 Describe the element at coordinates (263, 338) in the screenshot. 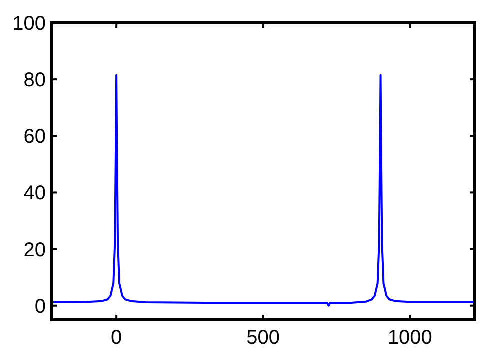

I see `x-tick-label: 500` at that location.